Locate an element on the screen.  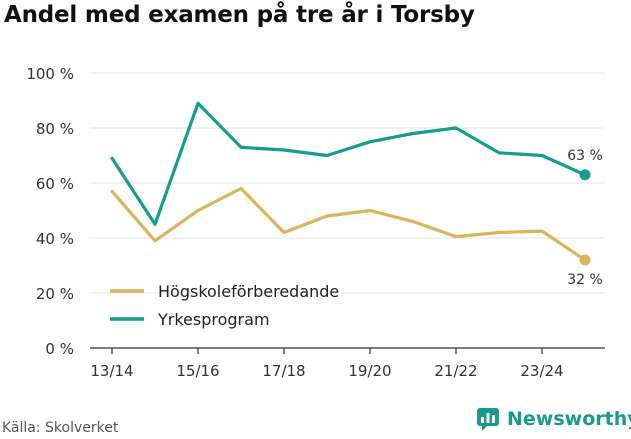
end-value-label: 63 % is located at coordinates (585, 156).